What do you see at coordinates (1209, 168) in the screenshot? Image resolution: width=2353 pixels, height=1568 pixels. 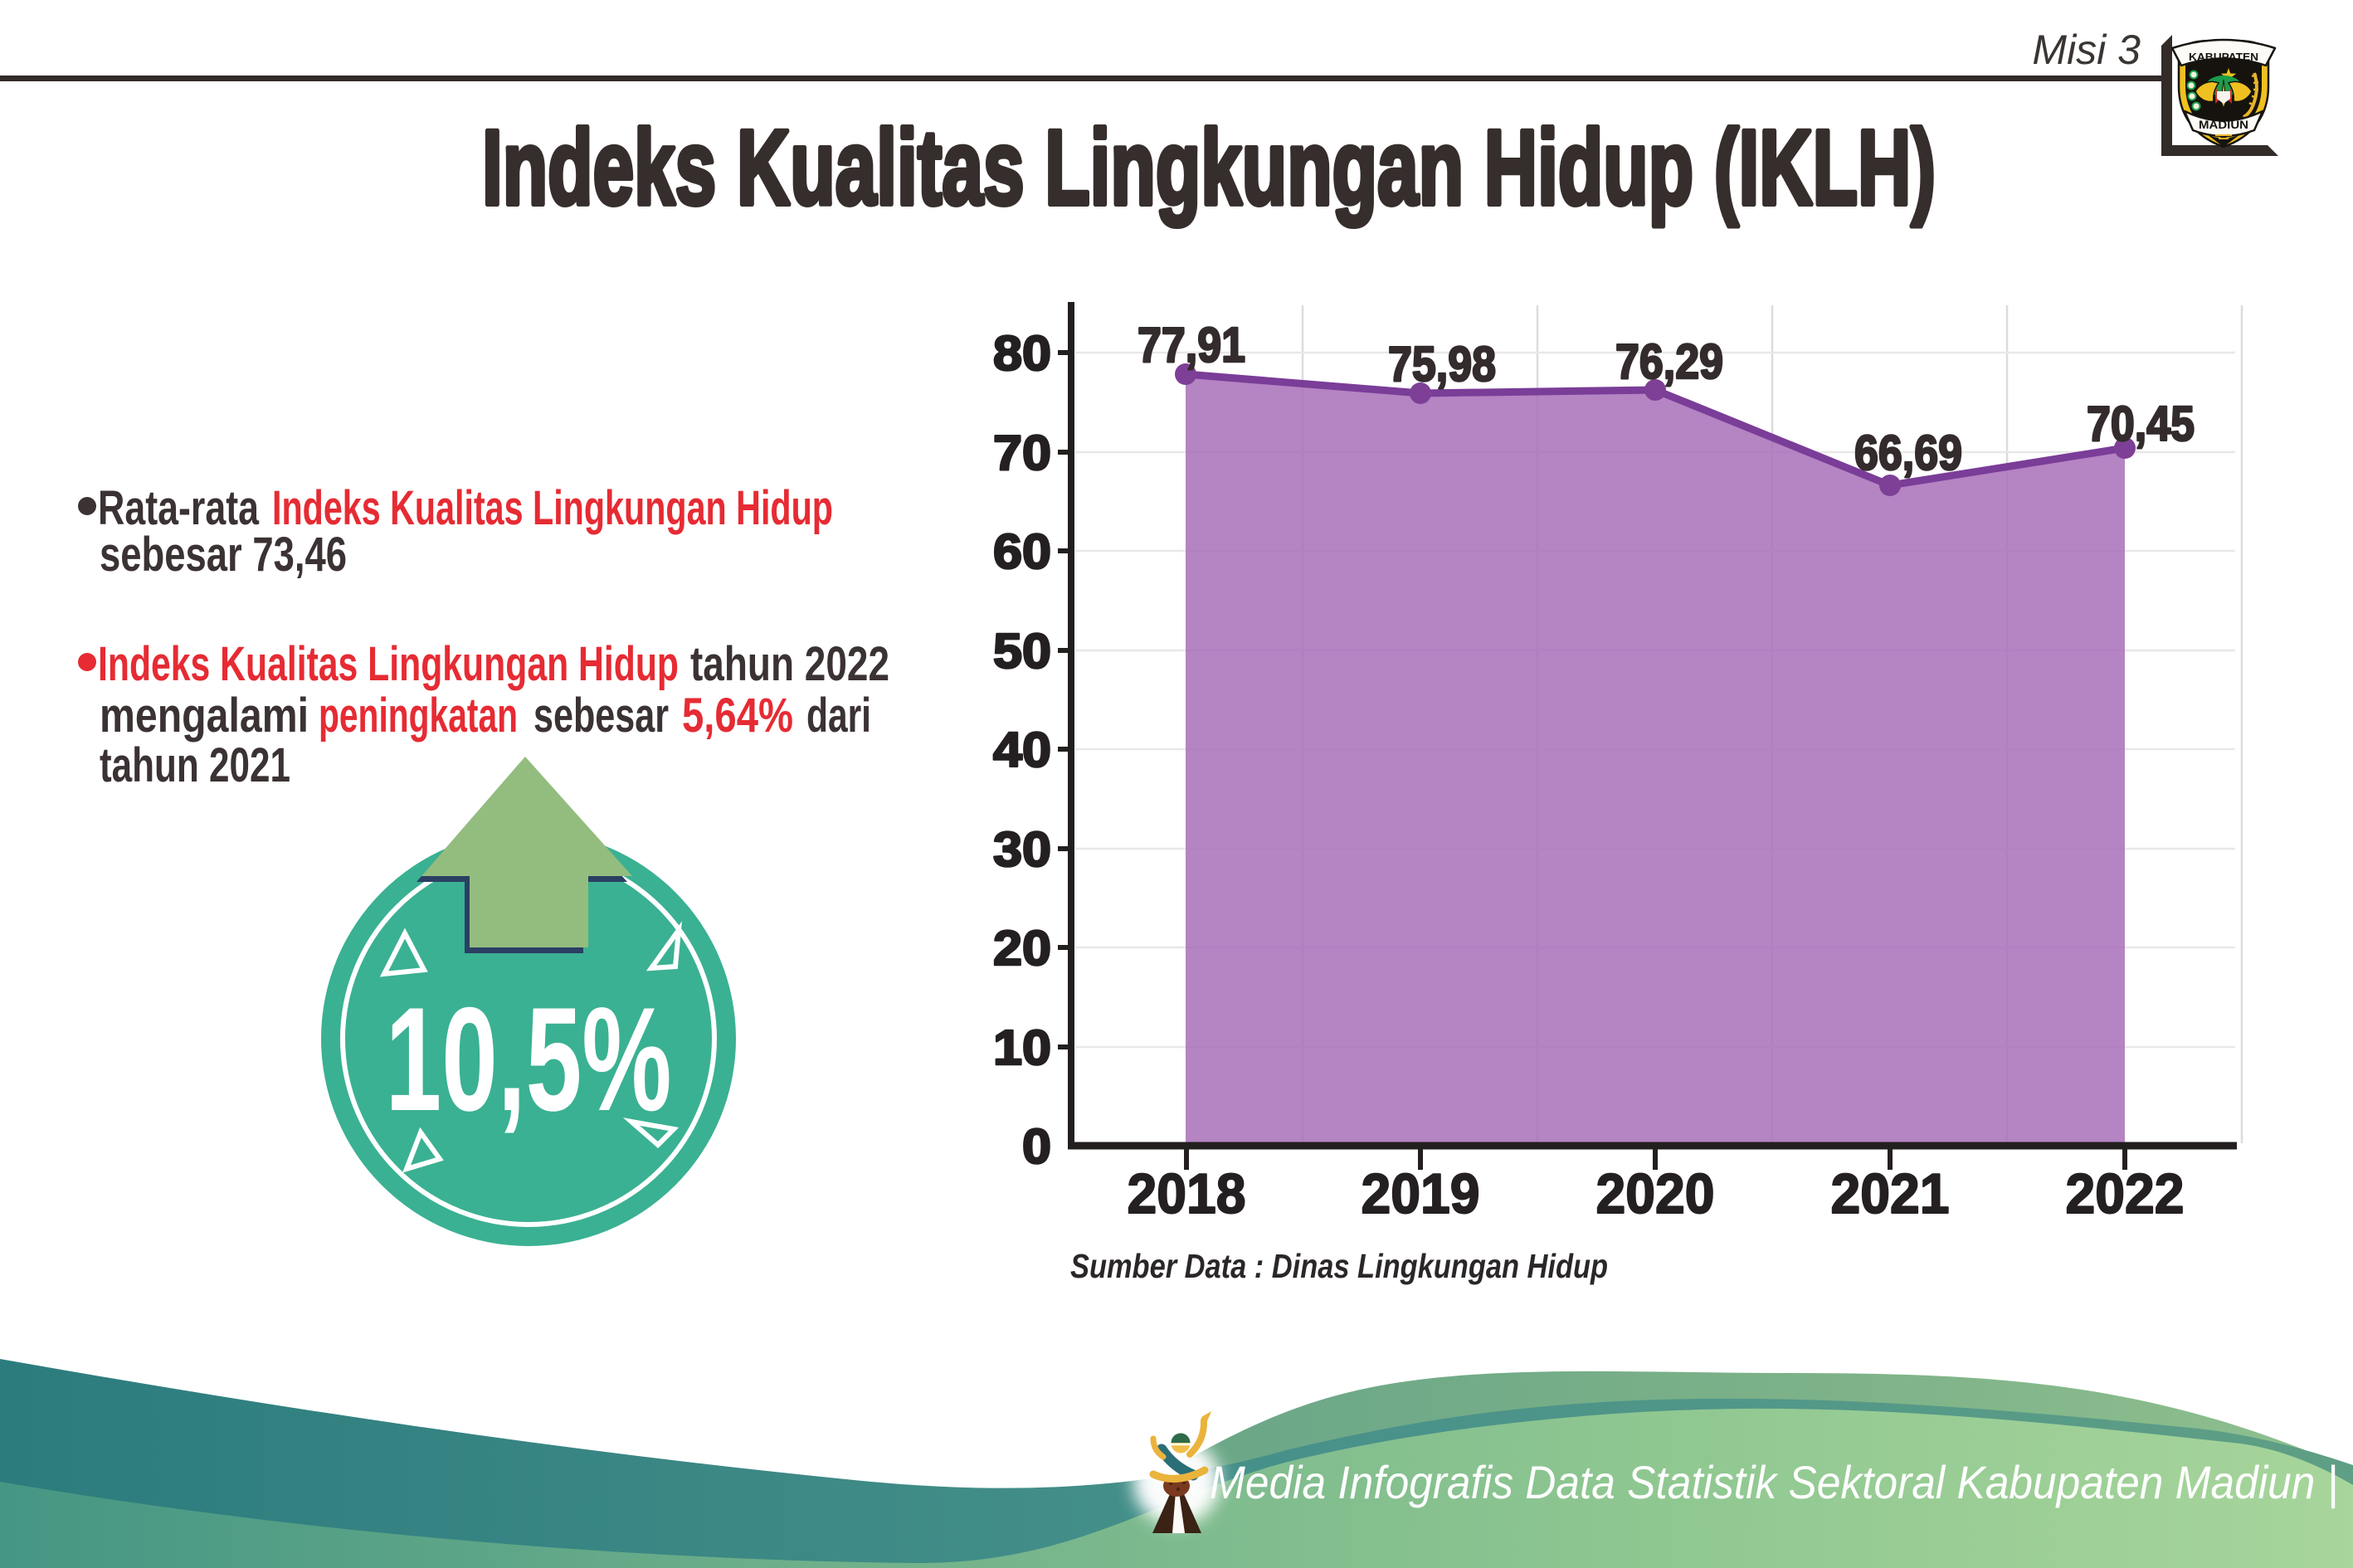 I see `svg-text:Indeks Kualitas Lingkungan Hid: Indeks Kualitas Lingkungan Hidup (IKLH)` at bounding box center [1209, 168].